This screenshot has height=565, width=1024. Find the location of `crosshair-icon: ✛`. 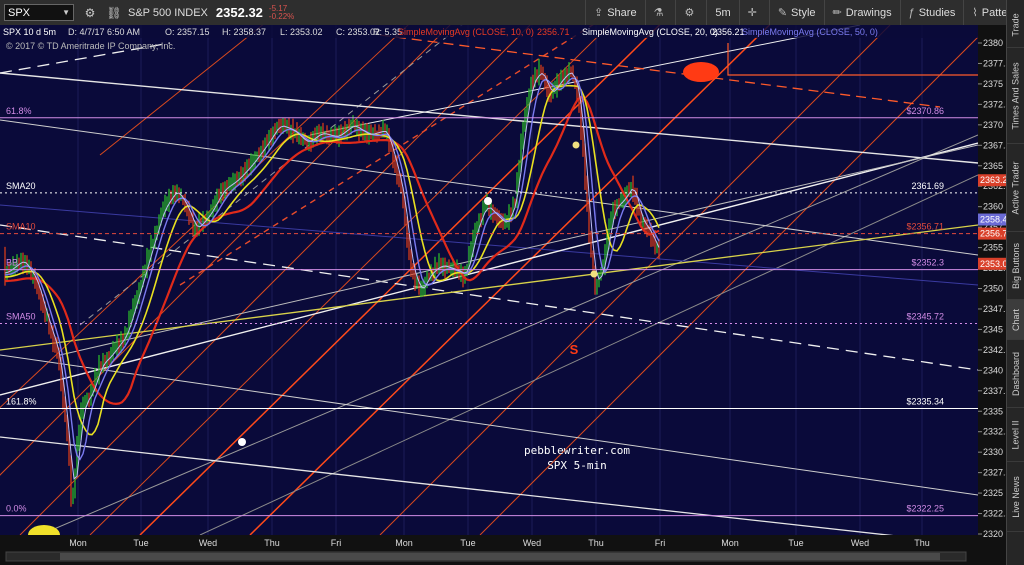

crosshair-icon: ✛ is located at coordinates (752, 13).